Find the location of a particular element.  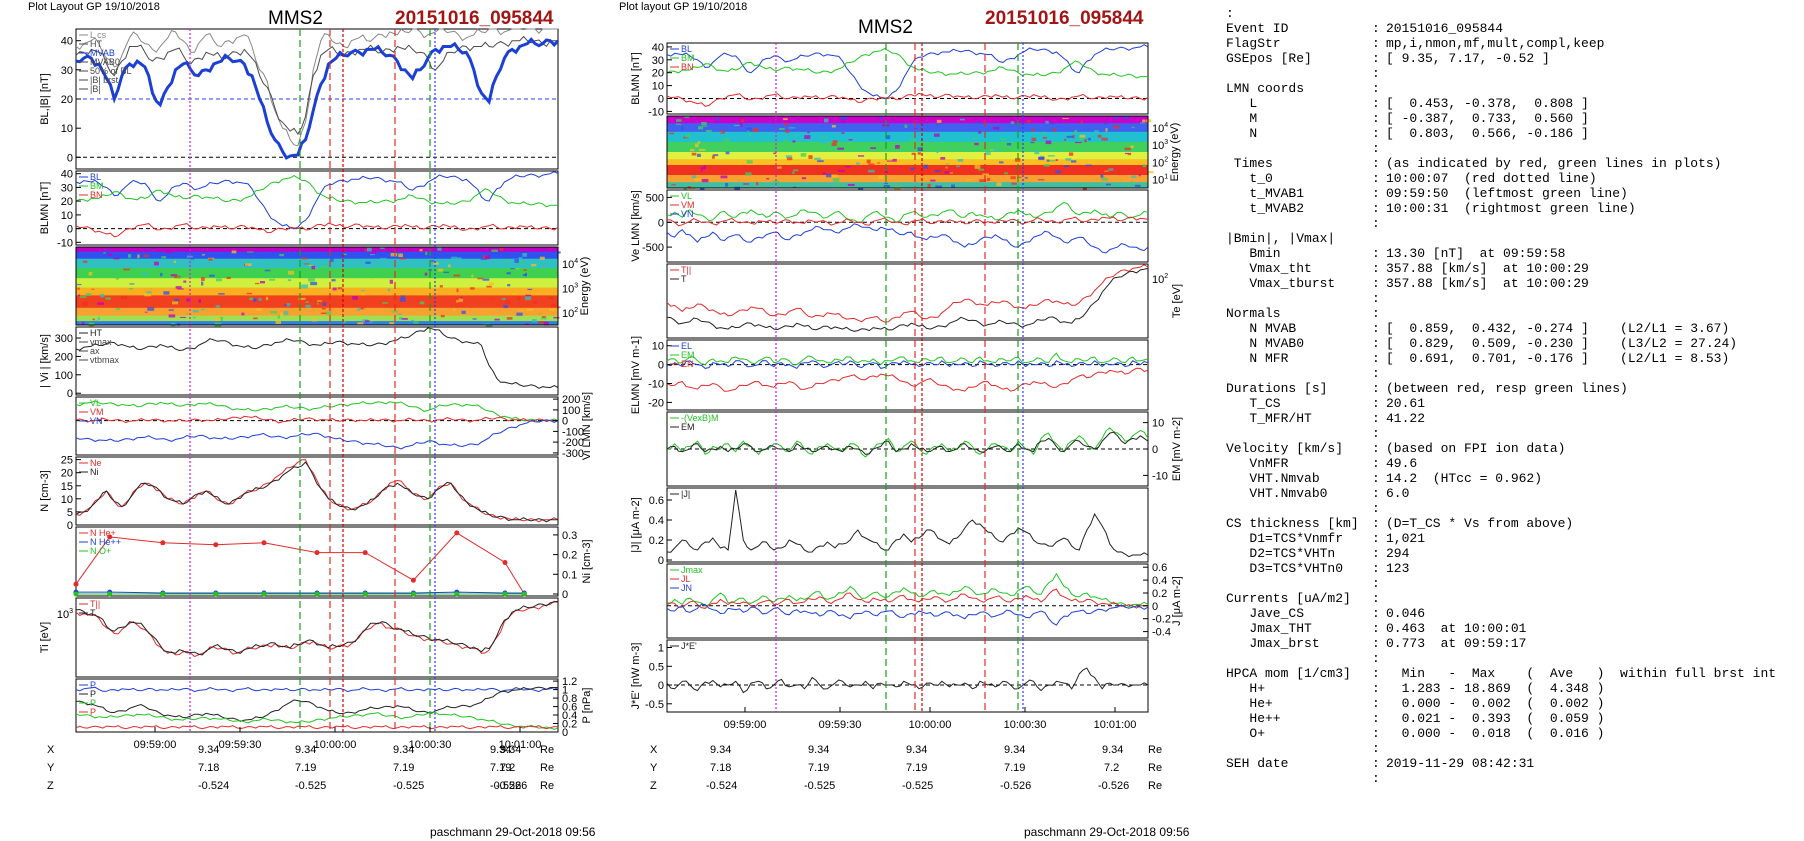

y-axis-label: BLMN [nT] is located at coordinates (636, 78).